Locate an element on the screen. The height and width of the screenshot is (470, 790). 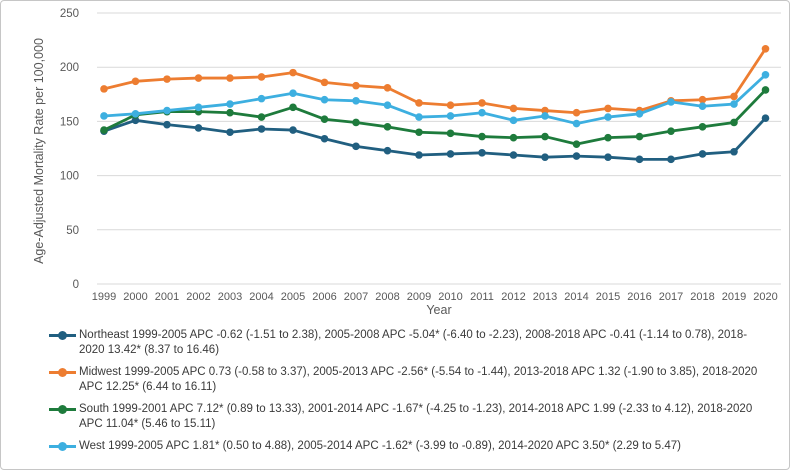
series-line-midwest is located at coordinates (434, 81).